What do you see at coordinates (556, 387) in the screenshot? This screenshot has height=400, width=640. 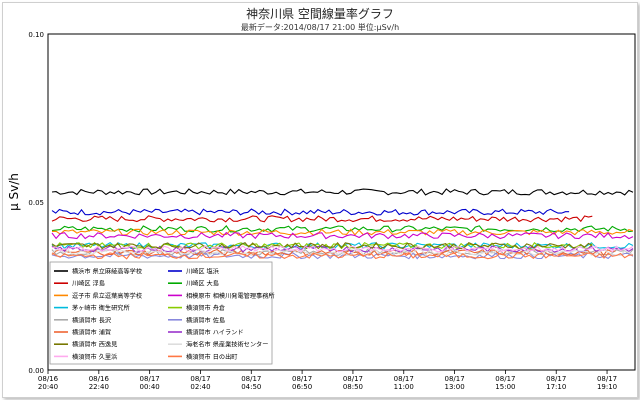 I see `x-tick-label-time: 17:10` at bounding box center [556, 387].